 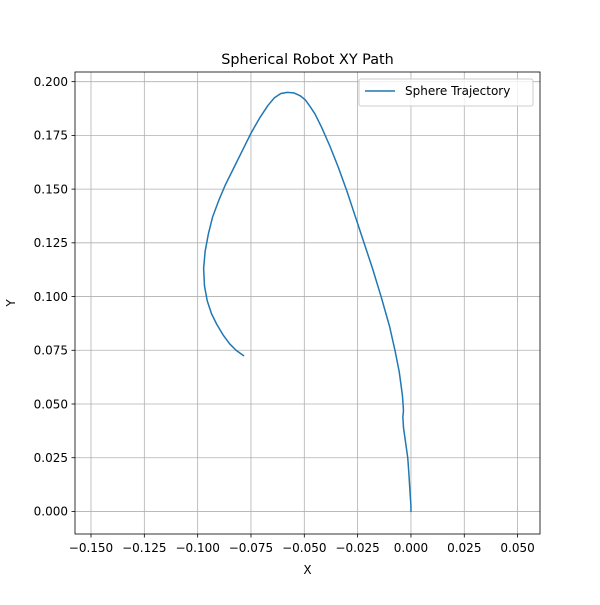 I want to click on x-tick-label: −0.150, so click(x=91, y=548).